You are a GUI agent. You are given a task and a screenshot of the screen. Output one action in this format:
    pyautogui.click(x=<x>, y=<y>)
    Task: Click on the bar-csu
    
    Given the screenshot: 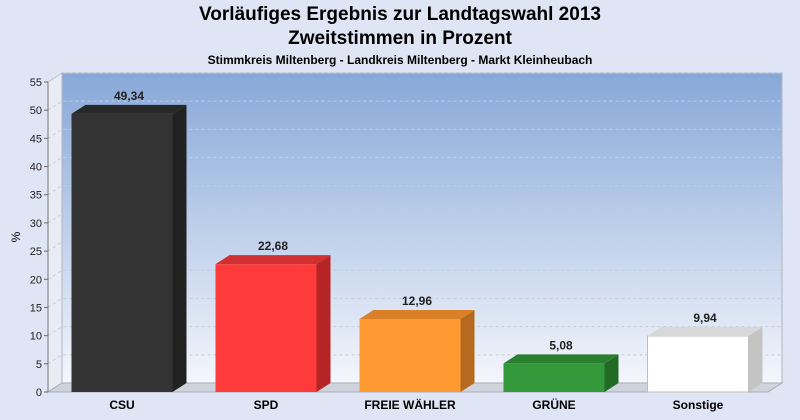 What is the action you would take?
    pyautogui.click(x=122, y=252)
    